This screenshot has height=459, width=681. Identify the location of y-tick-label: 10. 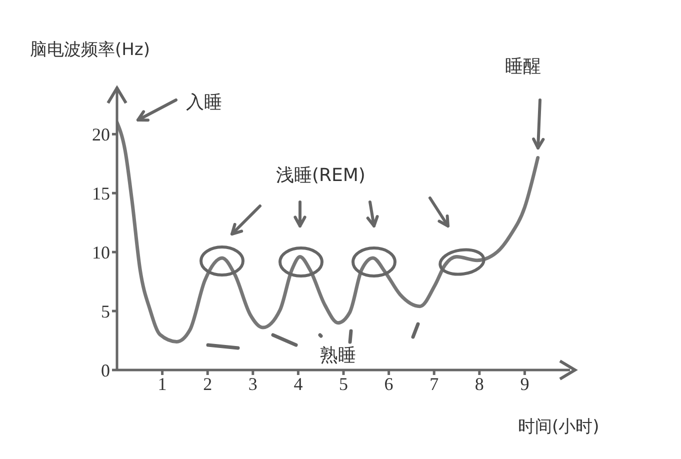
(101, 252).